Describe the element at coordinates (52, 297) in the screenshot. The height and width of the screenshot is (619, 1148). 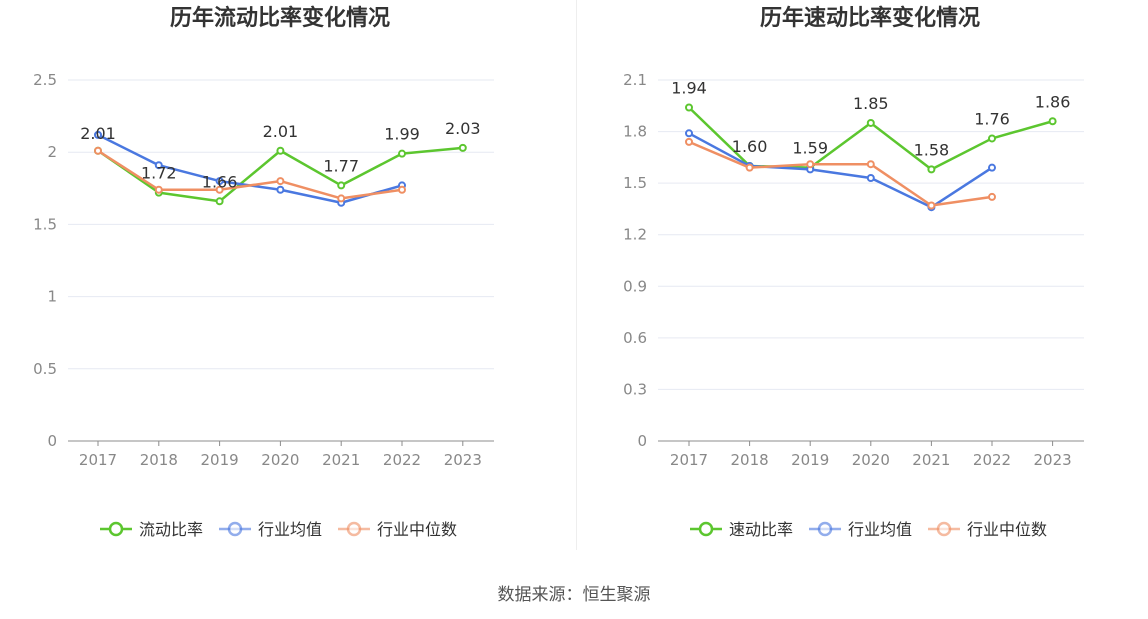
I see `y-tick-label: 1` at that location.